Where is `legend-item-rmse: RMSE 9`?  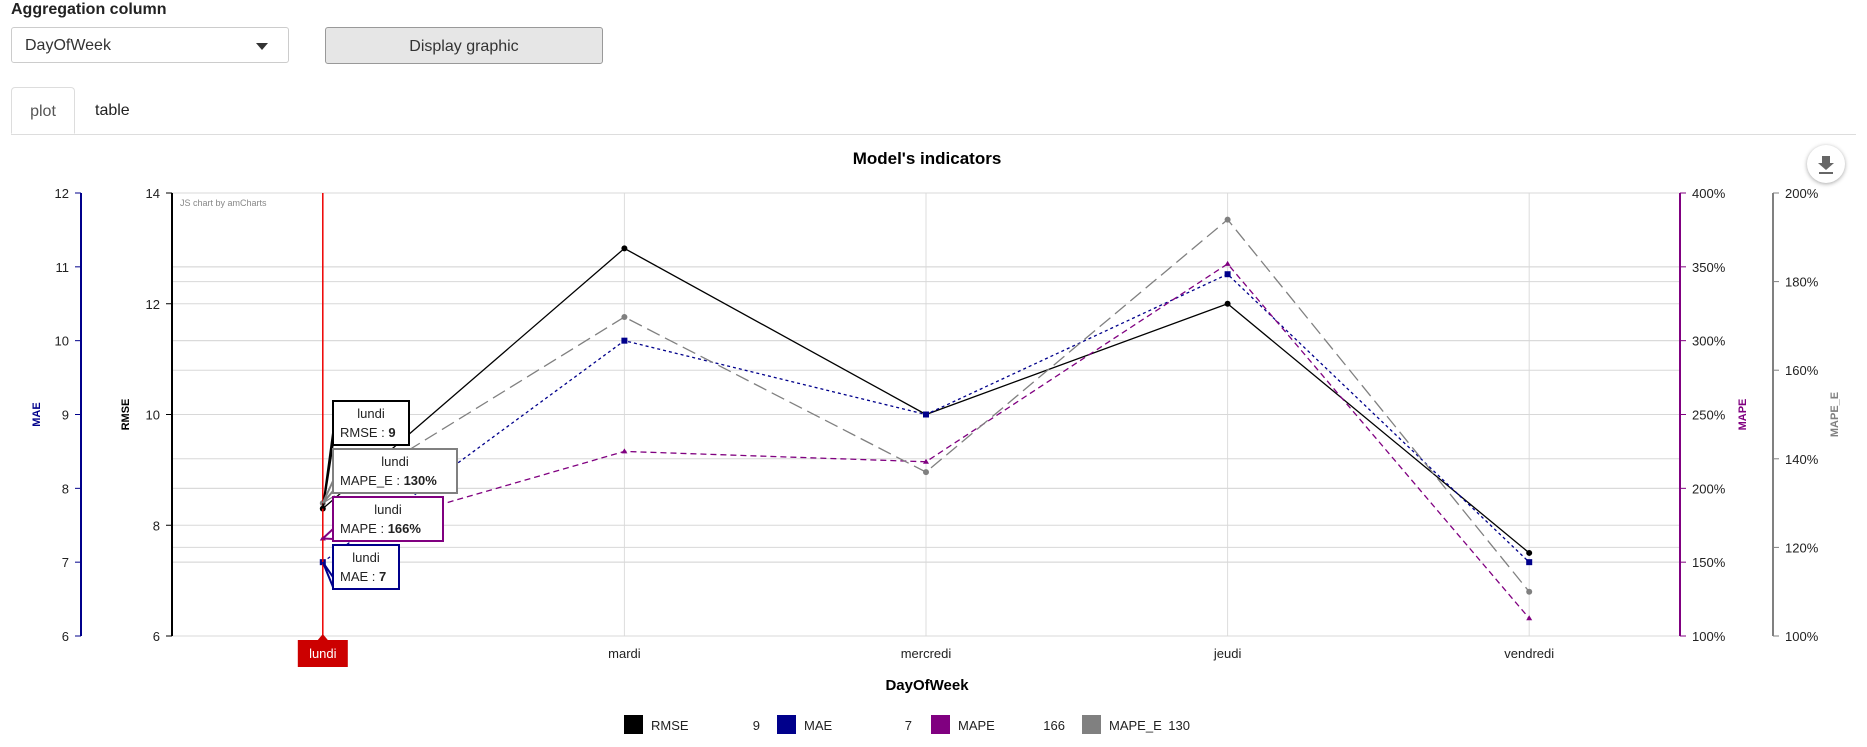
legend-item-rmse: RMSE 9 is located at coordinates (692, 724).